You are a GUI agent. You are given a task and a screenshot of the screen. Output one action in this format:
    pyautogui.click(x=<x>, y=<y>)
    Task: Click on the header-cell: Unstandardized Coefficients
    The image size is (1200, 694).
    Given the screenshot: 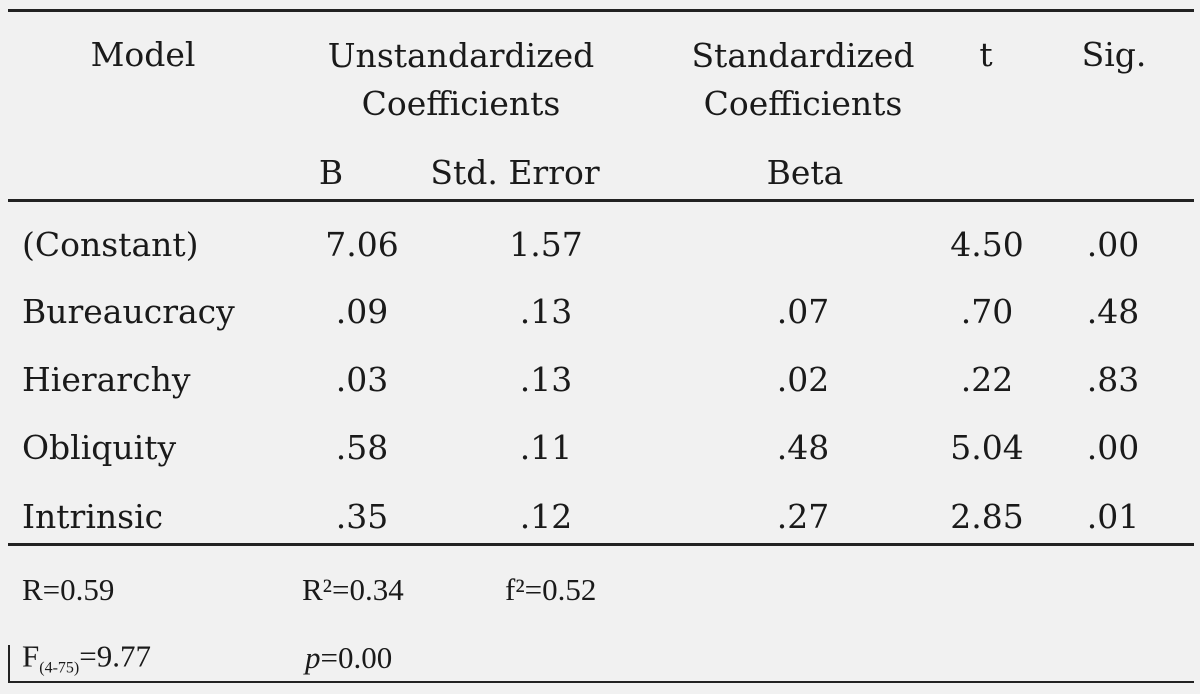 What is the action you would take?
    pyautogui.click(x=461, y=79)
    